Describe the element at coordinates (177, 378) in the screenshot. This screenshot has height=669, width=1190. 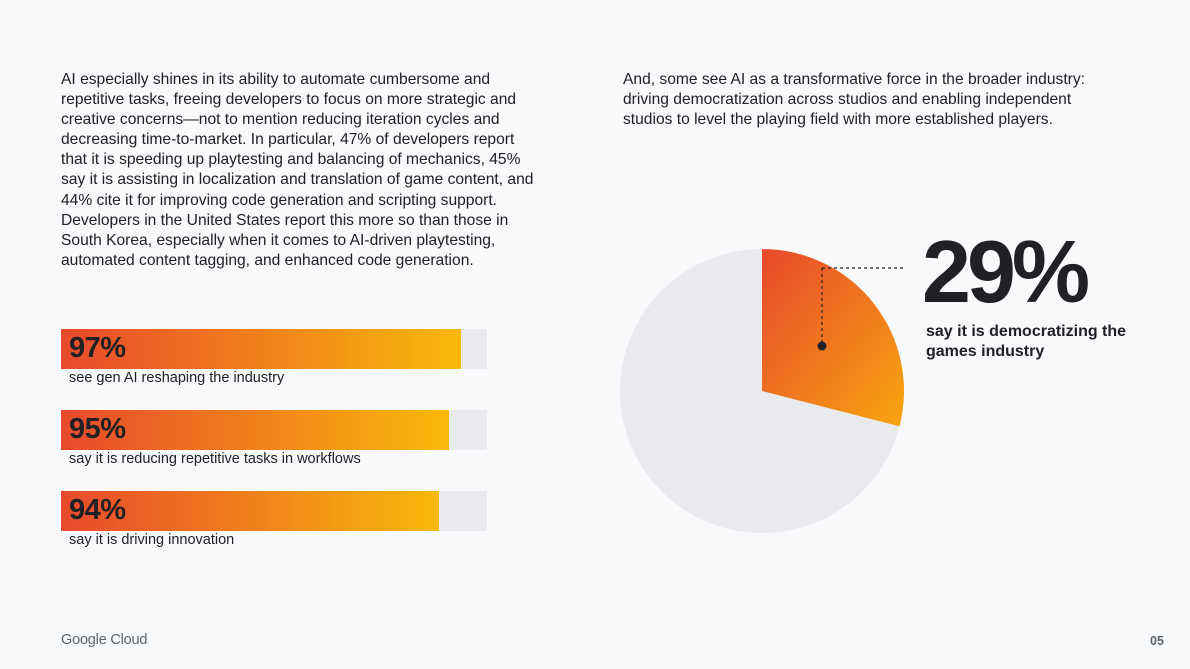
I see `bar-category-label: see gen AI reshaping the industry` at that location.